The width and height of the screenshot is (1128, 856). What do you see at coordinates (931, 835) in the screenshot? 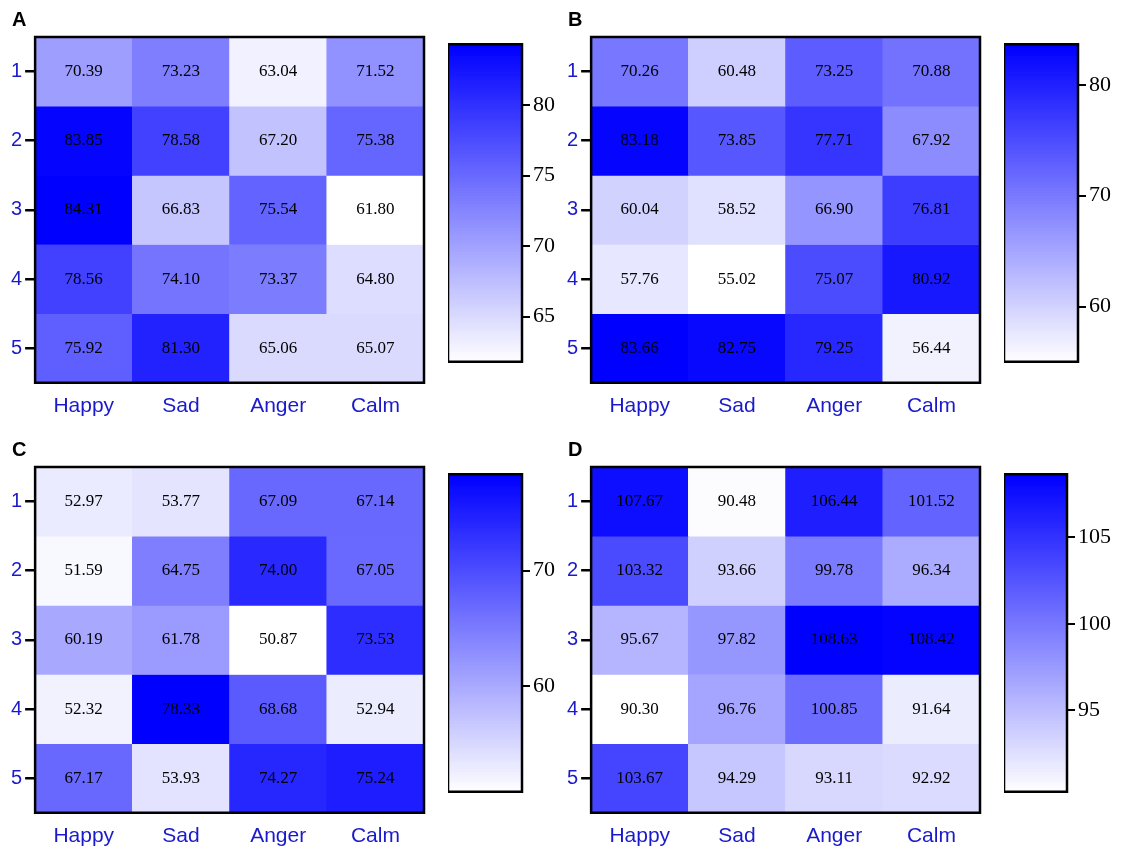
I see `x-tick-label: Calm` at bounding box center [931, 835].